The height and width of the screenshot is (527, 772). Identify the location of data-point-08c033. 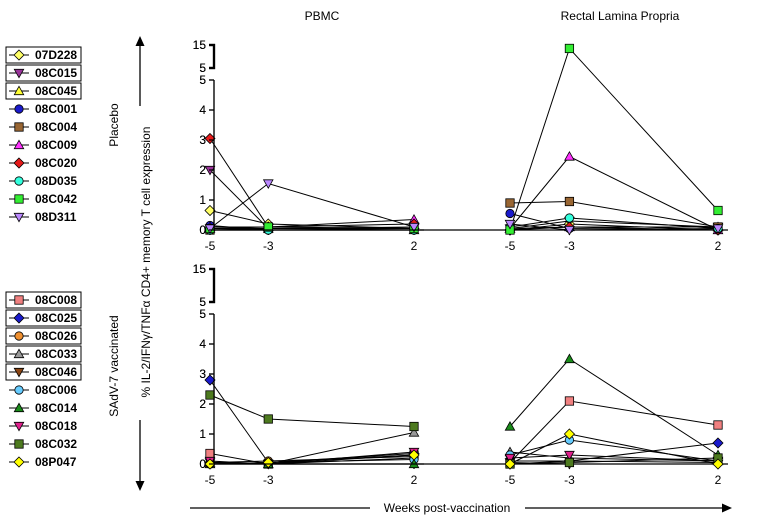
(414, 431).